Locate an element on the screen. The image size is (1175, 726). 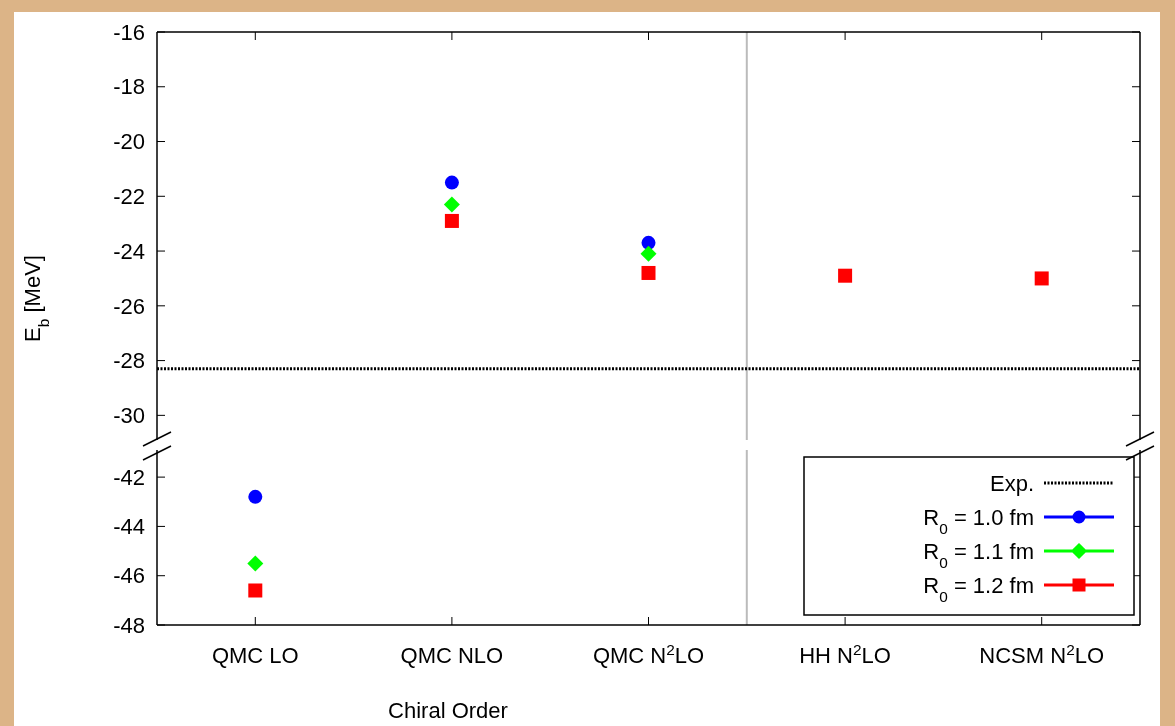
x-tick-label: HH N$^{2}$LO is located at coordinates (845, 654).